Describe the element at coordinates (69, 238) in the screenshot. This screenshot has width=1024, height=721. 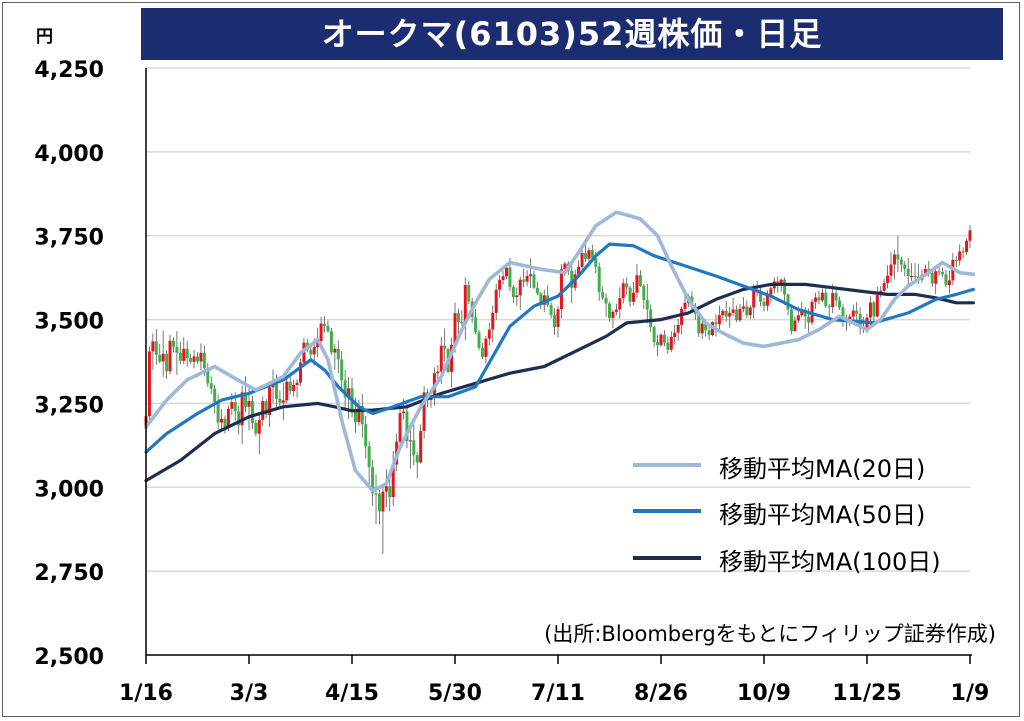
I see `y-tick-label: 3,750` at that location.